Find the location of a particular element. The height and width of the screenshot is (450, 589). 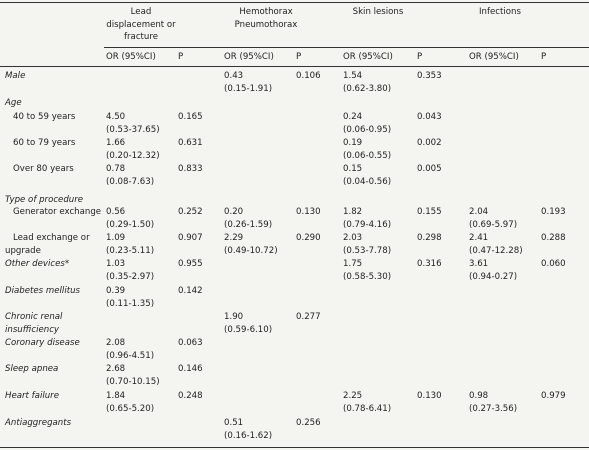

row-label: Heart failure is located at coordinates (32, 396).